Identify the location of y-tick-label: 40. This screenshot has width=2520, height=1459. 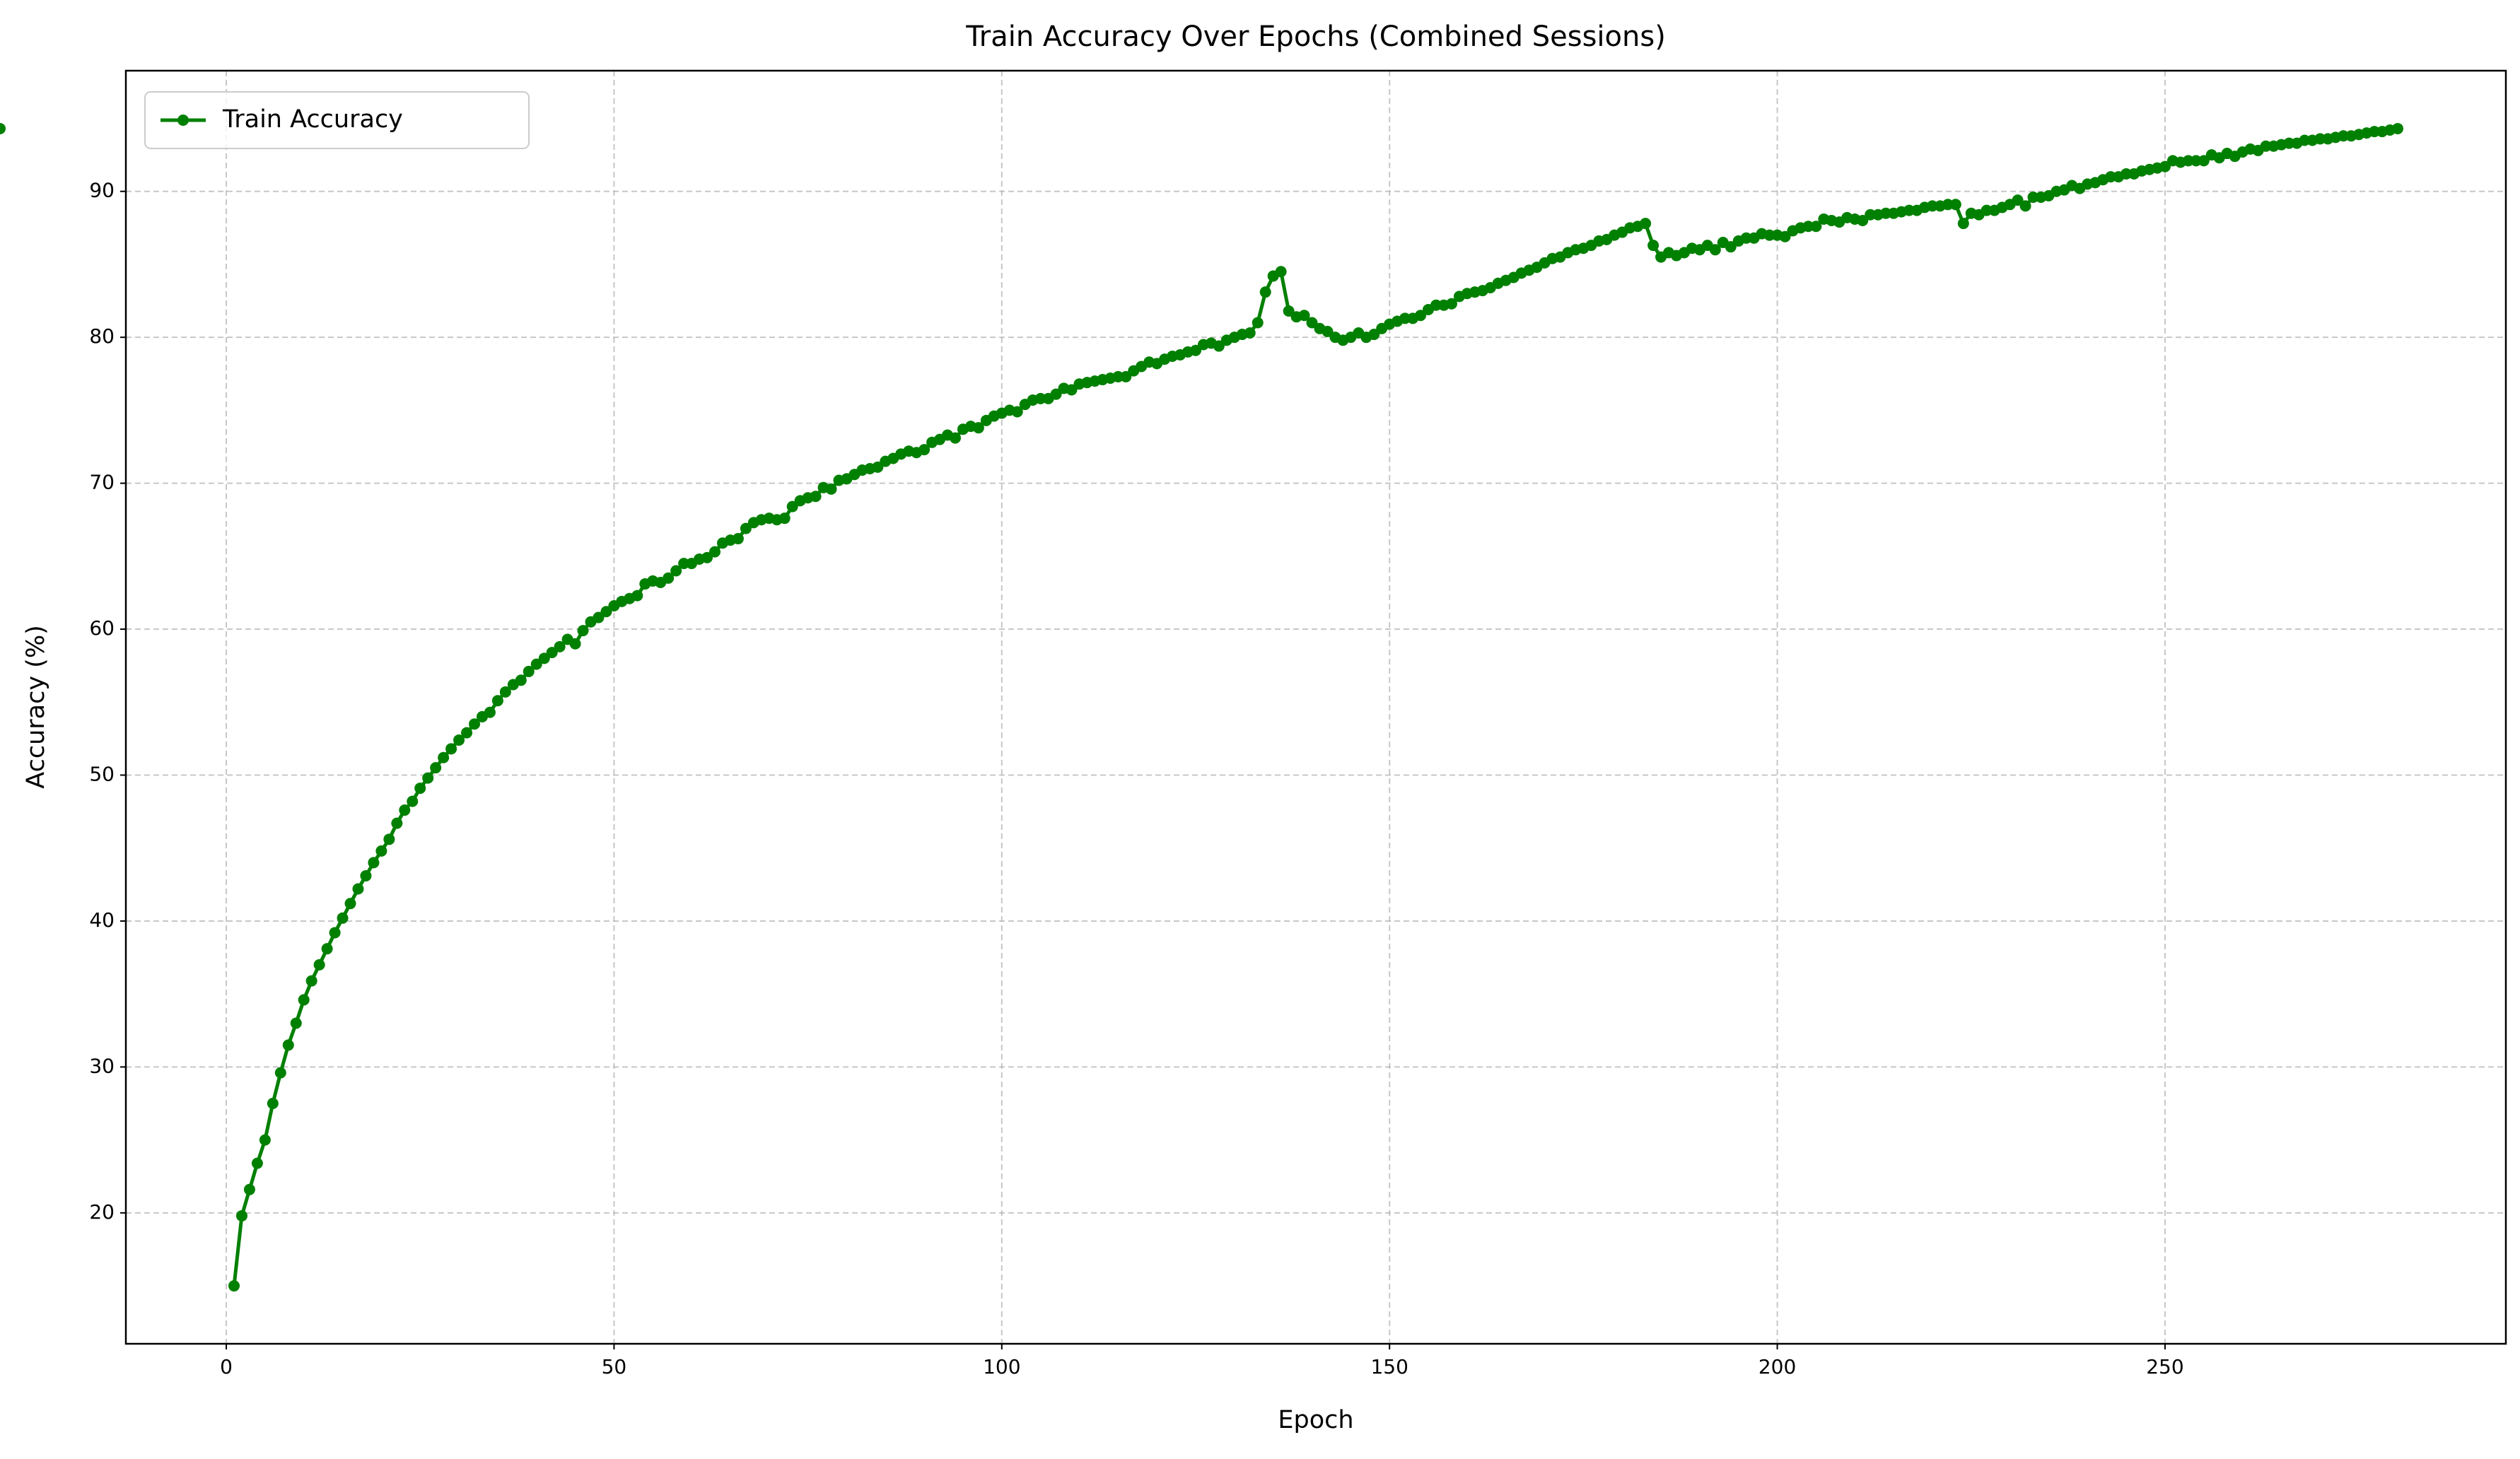
(102, 920).